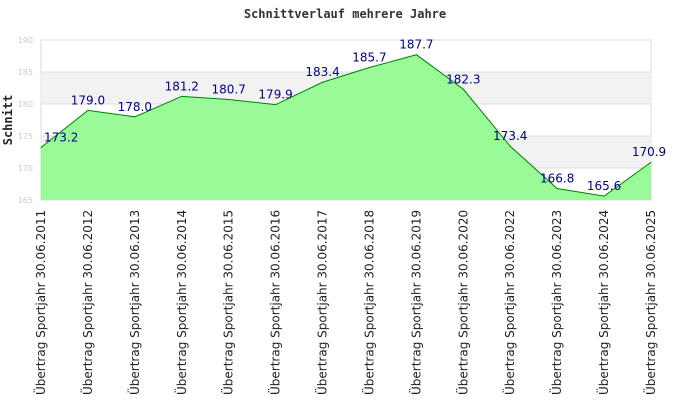  Describe the element at coordinates (557, 178) in the screenshot. I see `data-label: 166.8` at that location.